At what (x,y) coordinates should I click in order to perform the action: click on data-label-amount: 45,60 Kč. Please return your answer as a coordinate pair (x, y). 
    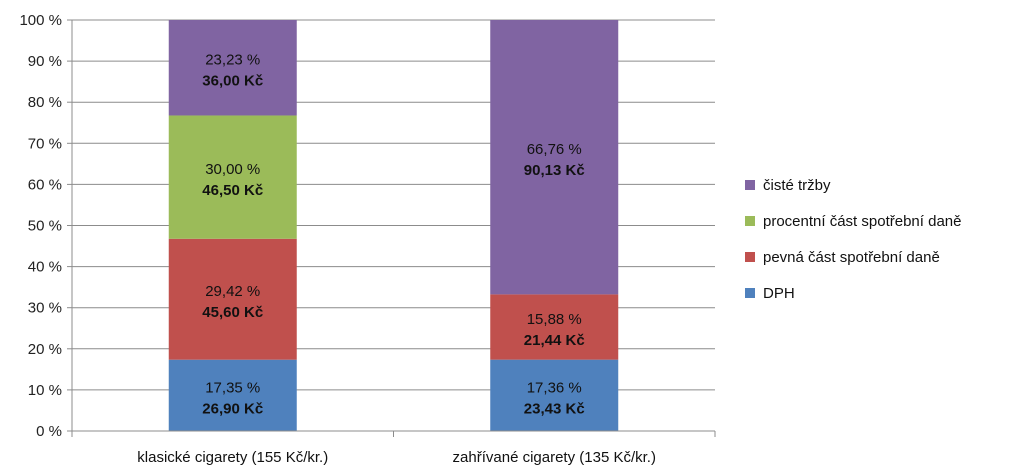
    Looking at the image, I should click on (232, 312).